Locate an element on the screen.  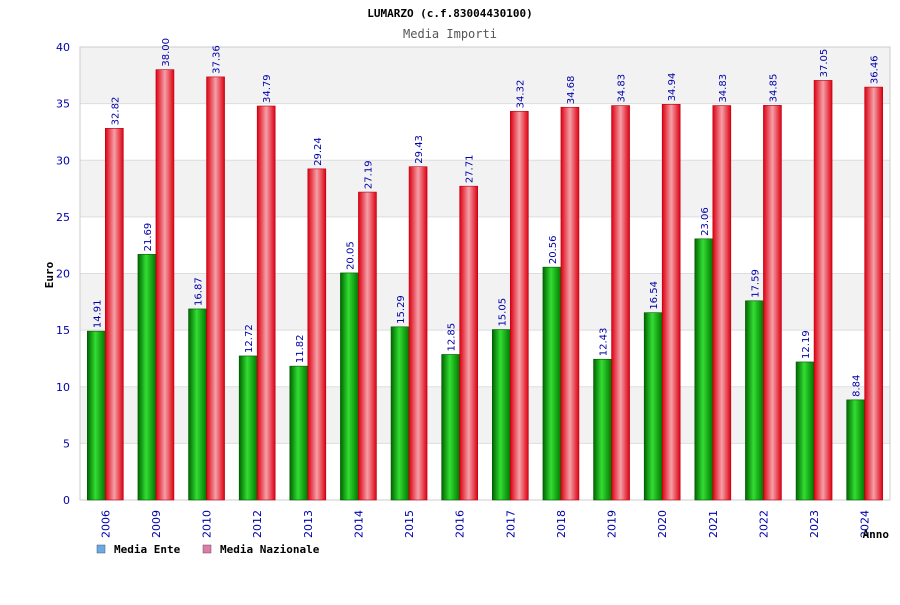
x-tick-label: 2014 is located at coordinates (358, 524).